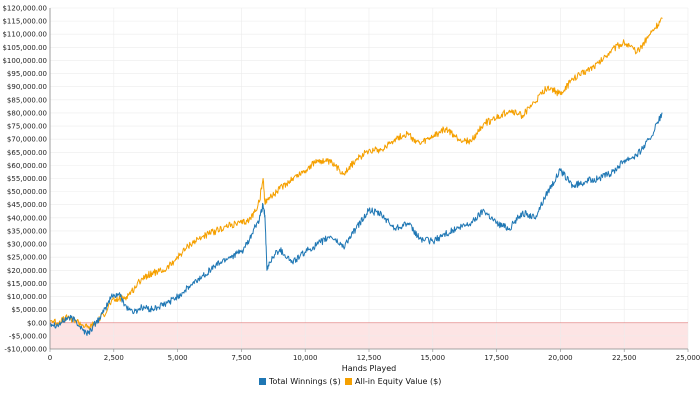  I want to click on y-tick-label: $55,000.00, so click(27, 179).